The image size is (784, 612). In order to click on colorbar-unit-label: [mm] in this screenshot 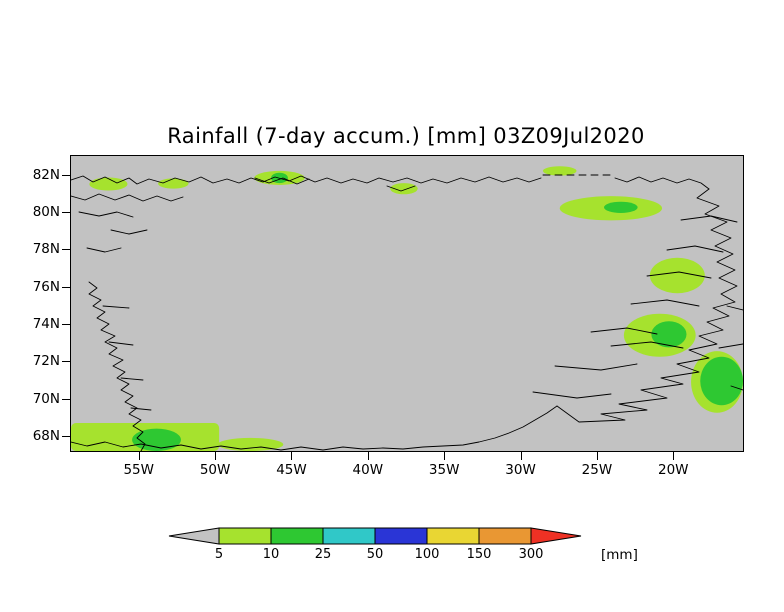, I will do `click(619, 555)`.